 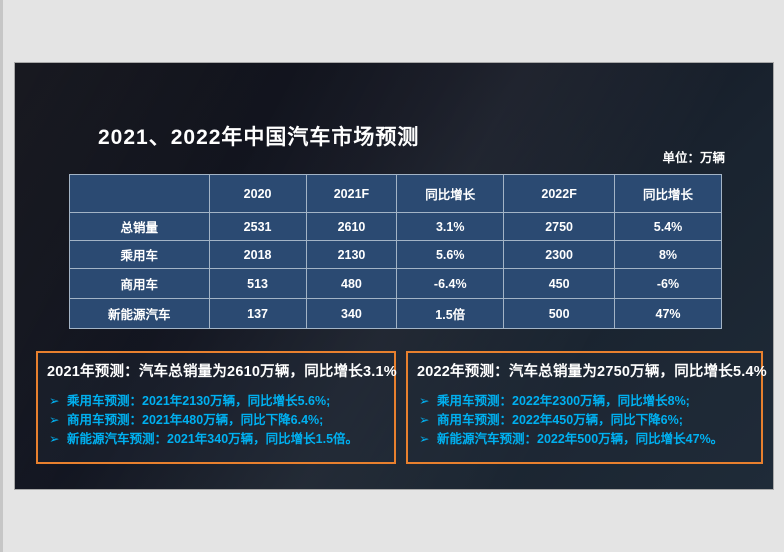 I want to click on bullet-text: 乘用车预测：2021年2130万辆，同比增长5.6%;, so click(x=199, y=401).